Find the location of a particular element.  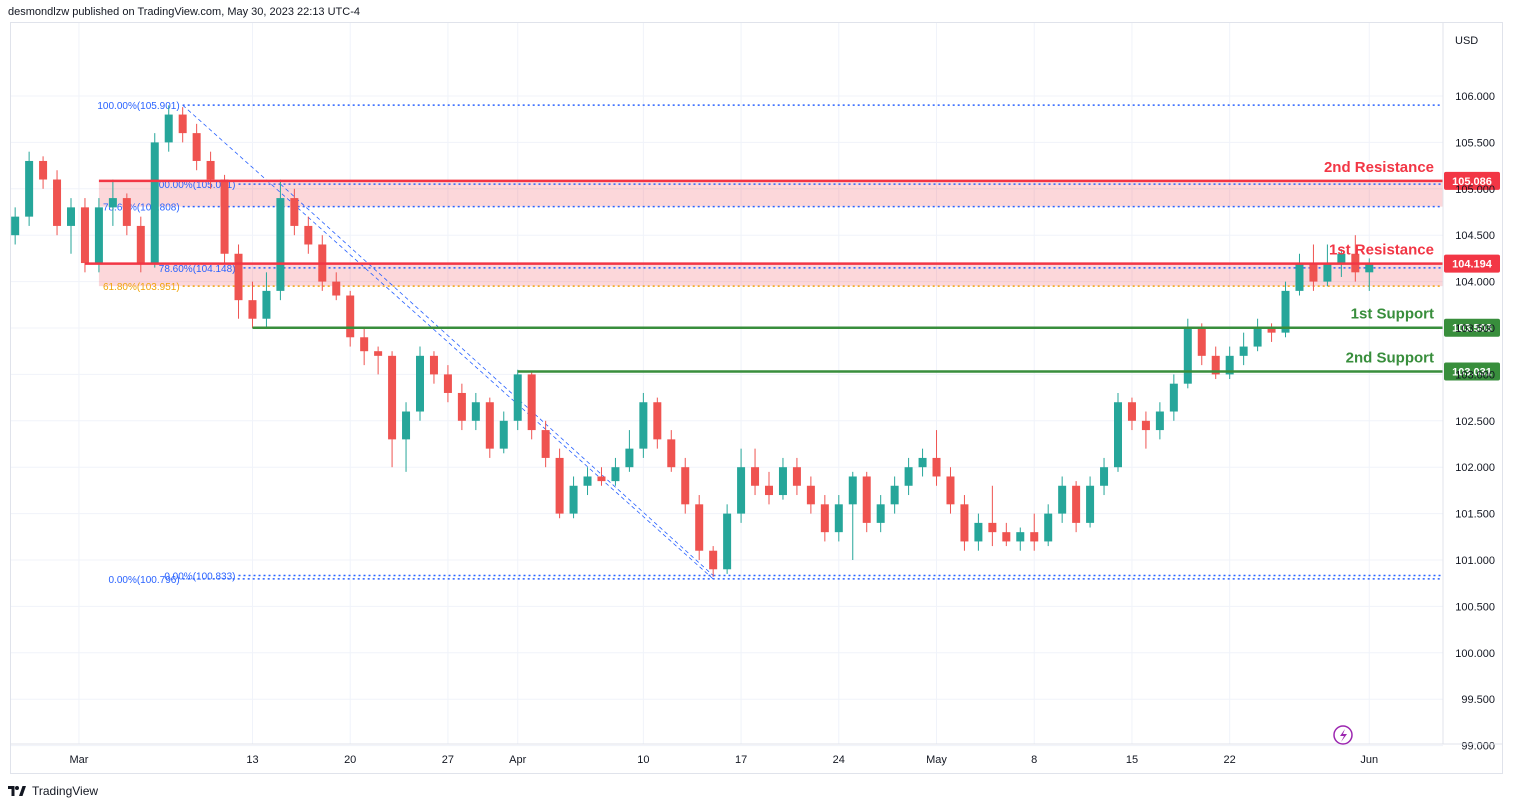

tradingview-footer: TradingView is located at coordinates (53, 791).